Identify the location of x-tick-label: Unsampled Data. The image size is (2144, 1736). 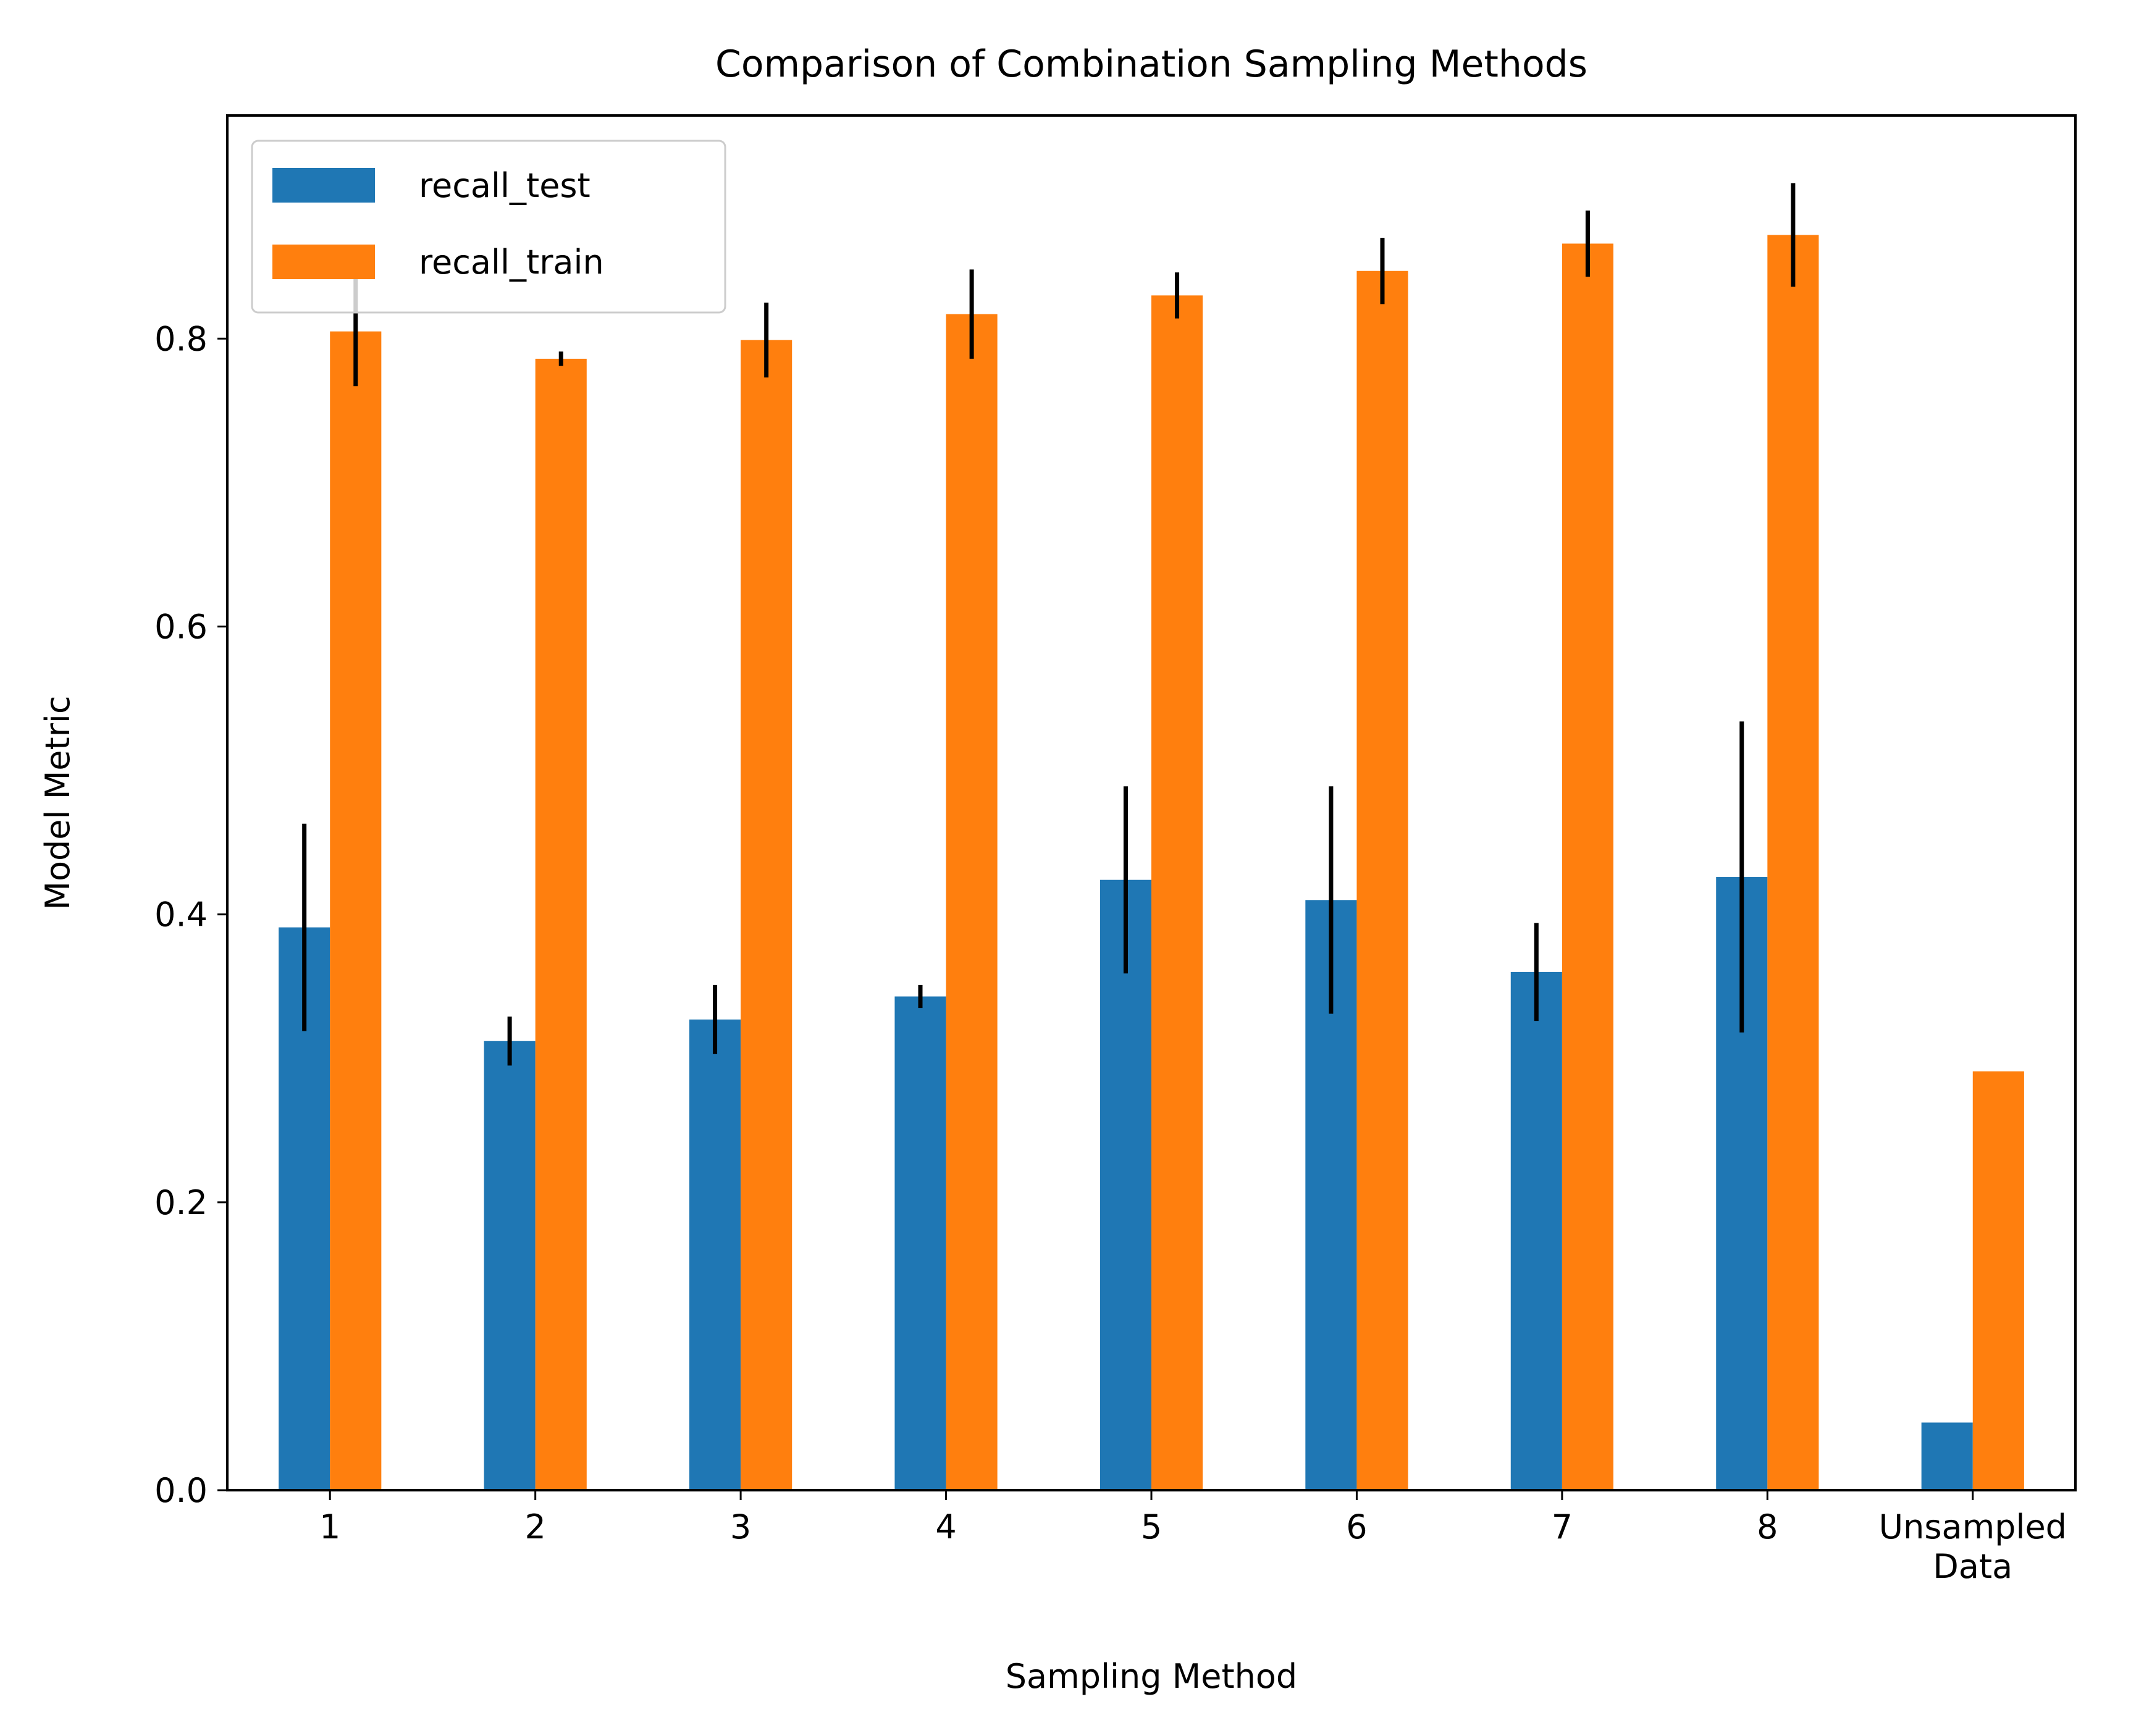
(1973, 1546).